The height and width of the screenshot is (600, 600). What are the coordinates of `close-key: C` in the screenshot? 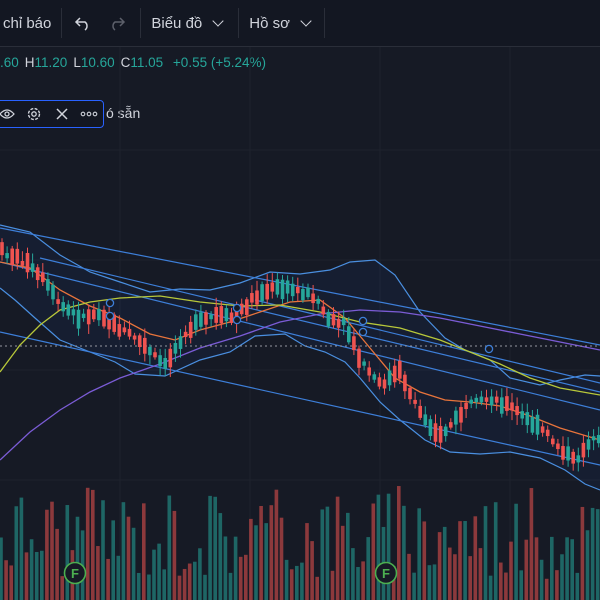 It's located at (125, 62).